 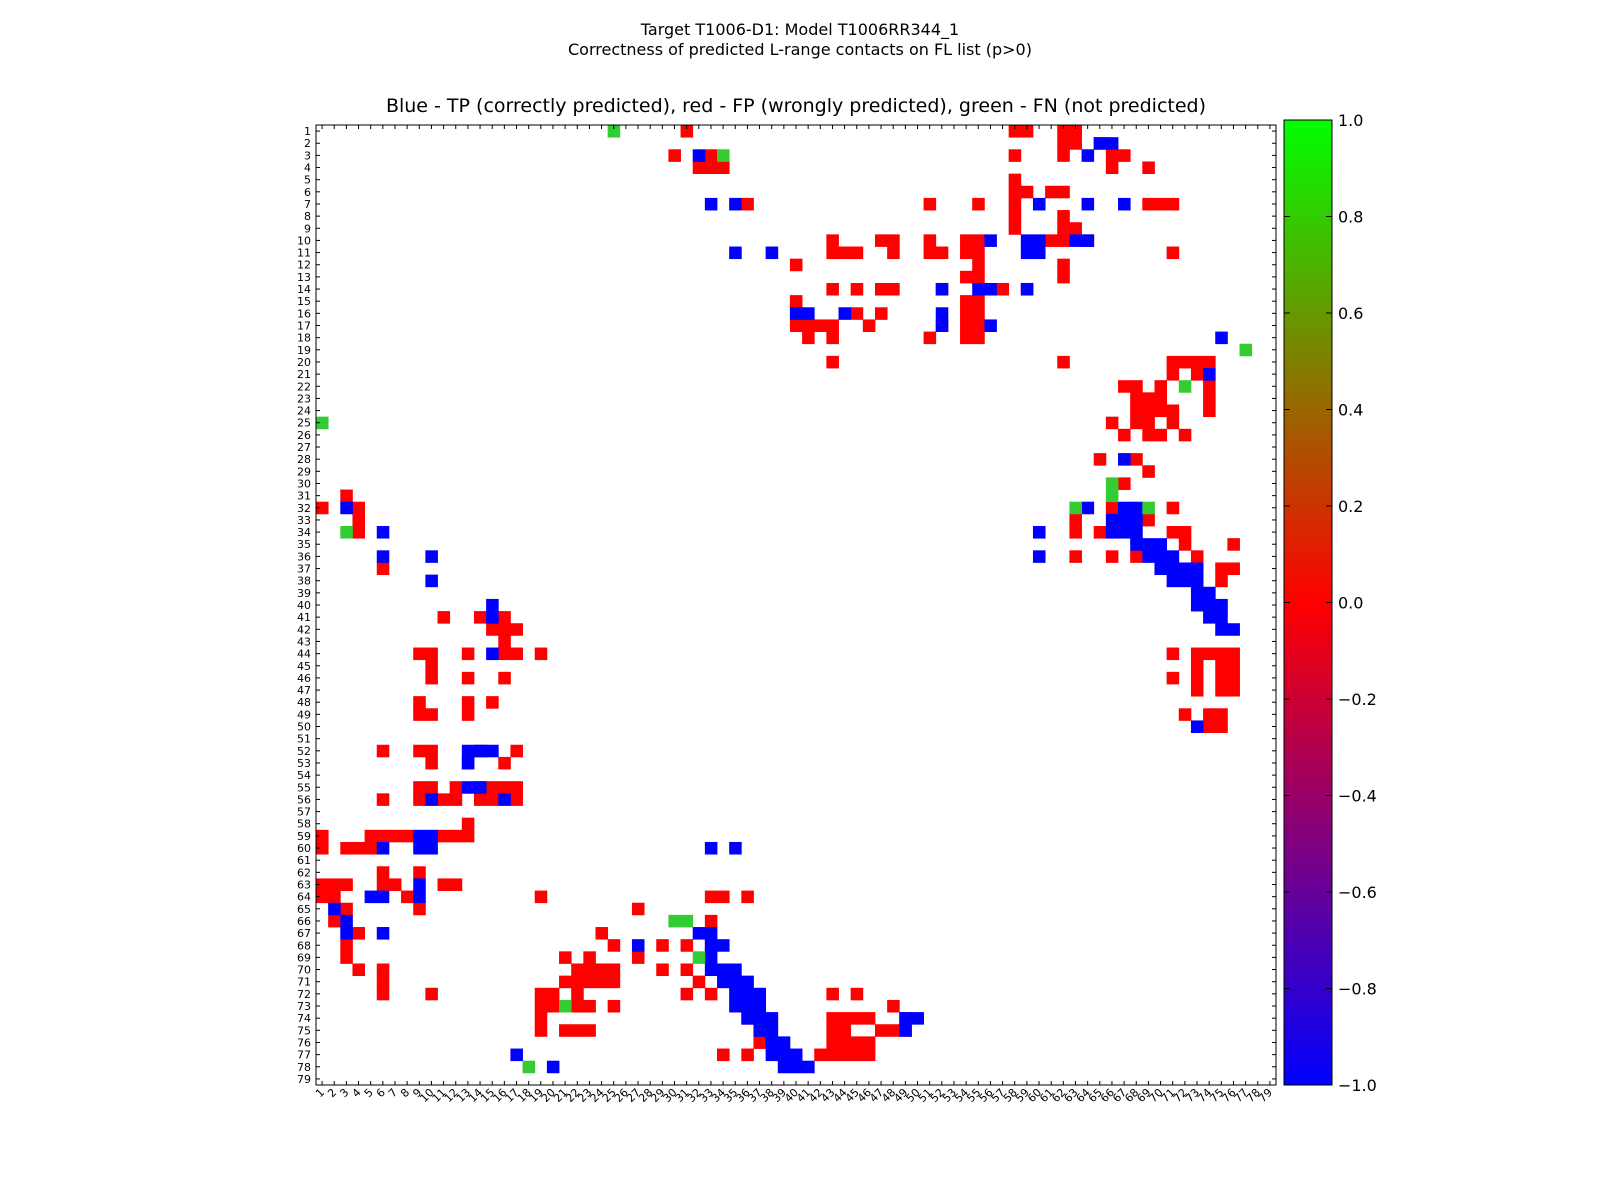 I want to click on y-tick-label: 48, so click(x=304, y=702).